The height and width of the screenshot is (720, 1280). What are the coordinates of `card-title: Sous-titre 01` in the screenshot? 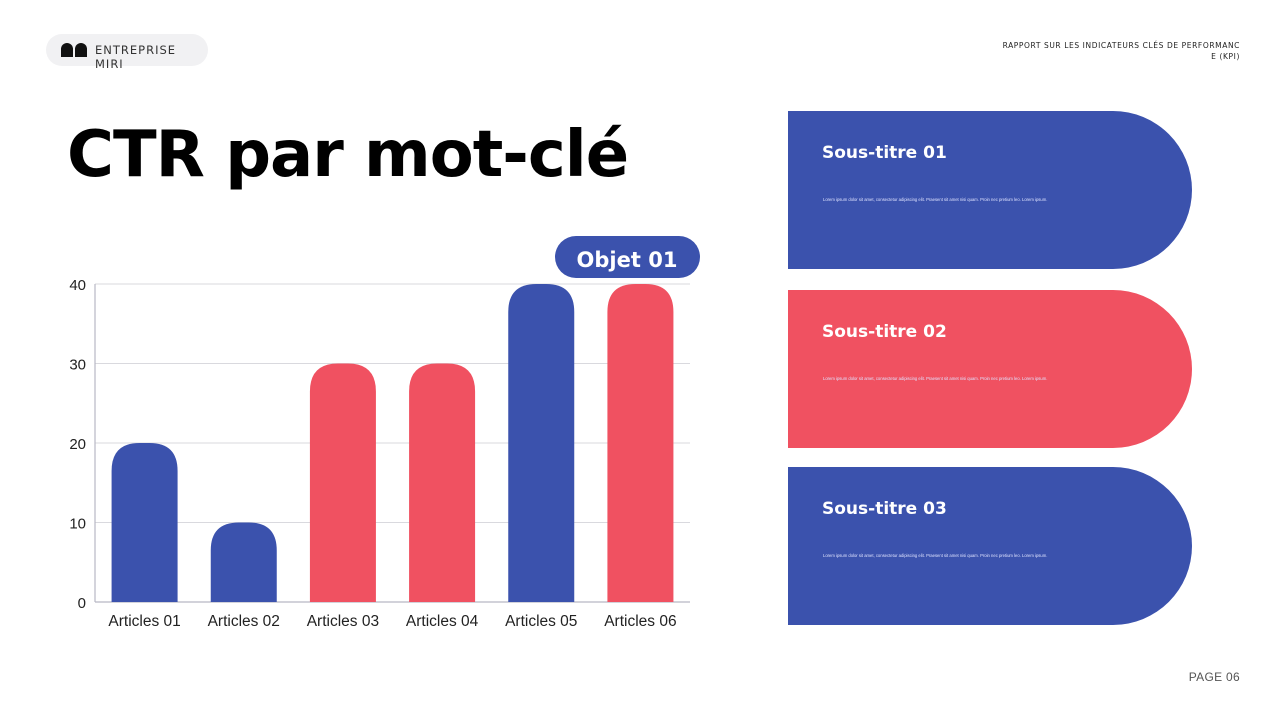 It's located at (884, 153).